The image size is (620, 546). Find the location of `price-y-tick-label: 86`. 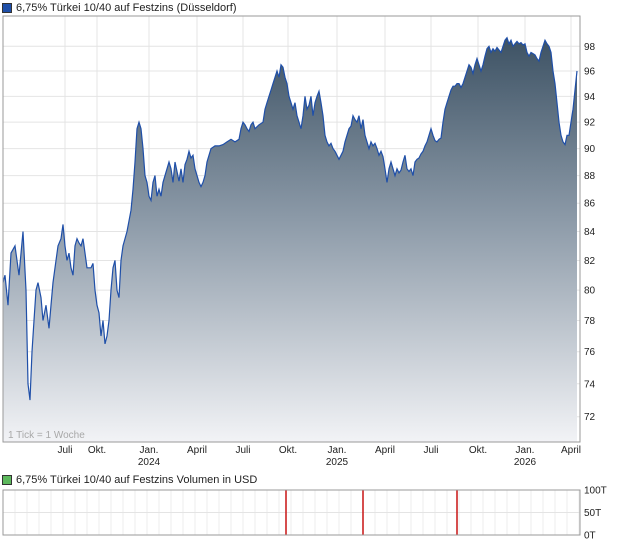

price-y-tick-label: 86 is located at coordinates (590, 204).